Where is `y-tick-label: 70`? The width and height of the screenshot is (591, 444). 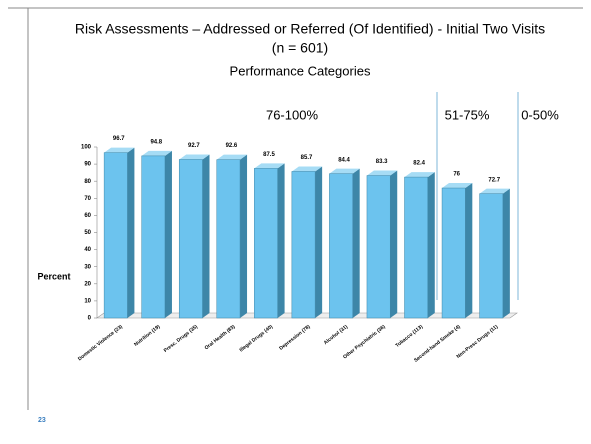
y-tick-label: 70 is located at coordinates (87, 199).